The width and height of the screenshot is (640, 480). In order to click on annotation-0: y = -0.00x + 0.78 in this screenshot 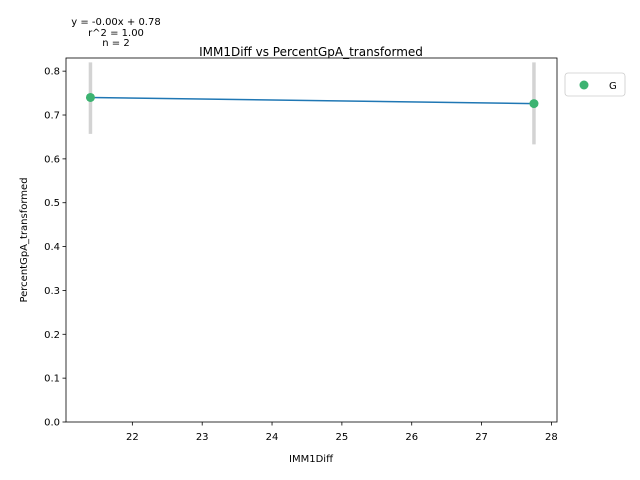, I will do `click(115, 22)`.